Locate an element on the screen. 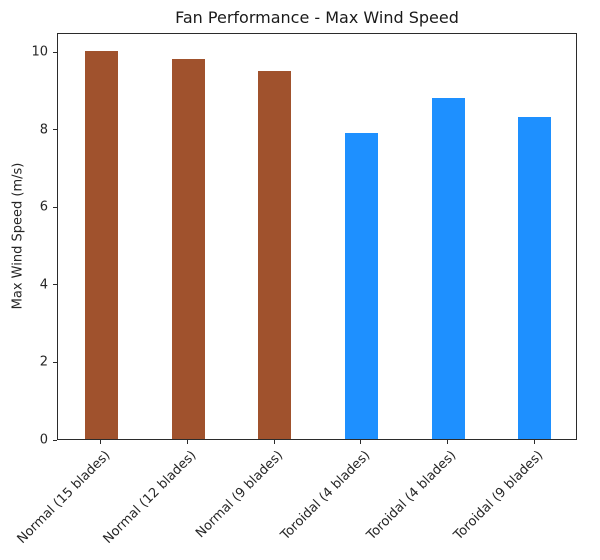  y-tick-label: 8 is located at coordinates (43, 130).